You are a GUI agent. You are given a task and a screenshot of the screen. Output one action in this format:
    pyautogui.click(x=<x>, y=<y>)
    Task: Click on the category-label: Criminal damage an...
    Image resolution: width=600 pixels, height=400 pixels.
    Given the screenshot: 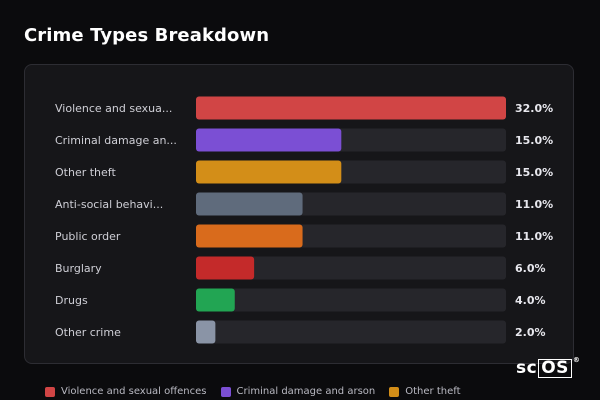 What is the action you would take?
    pyautogui.click(x=116, y=140)
    